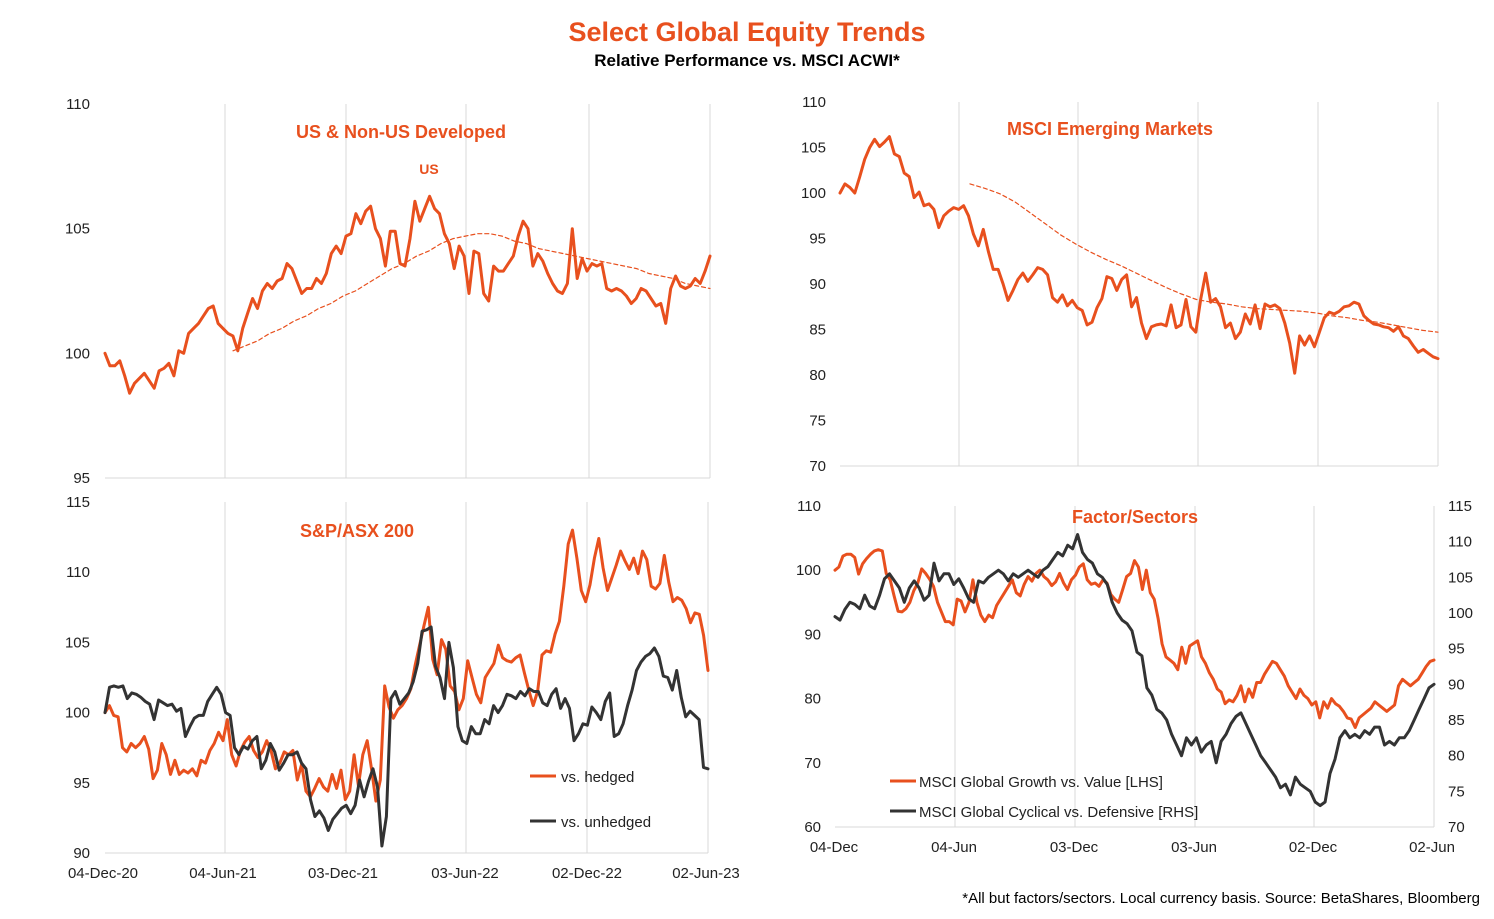 This screenshot has width=1494, height=919. I want to click on y-tick-label-fs-3: 90, so click(812, 634).